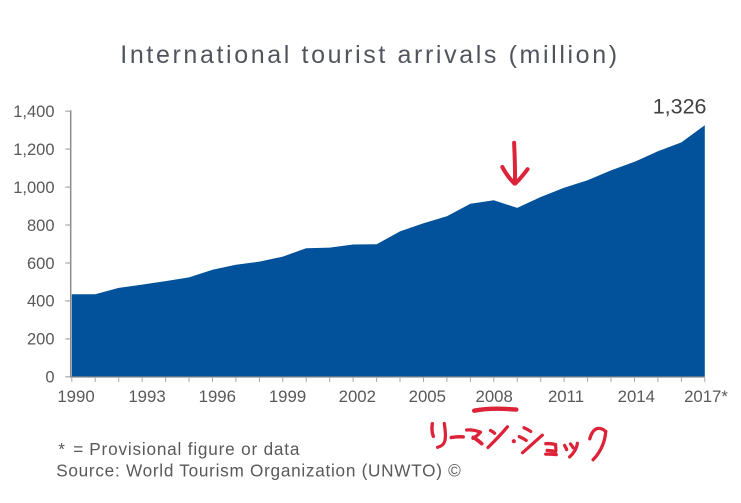 This screenshot has width=741, height=503. What do you see at coordinates (41, 226) in the screenshot?
I see `svg-text: 800` at bounding box center [41, 226].